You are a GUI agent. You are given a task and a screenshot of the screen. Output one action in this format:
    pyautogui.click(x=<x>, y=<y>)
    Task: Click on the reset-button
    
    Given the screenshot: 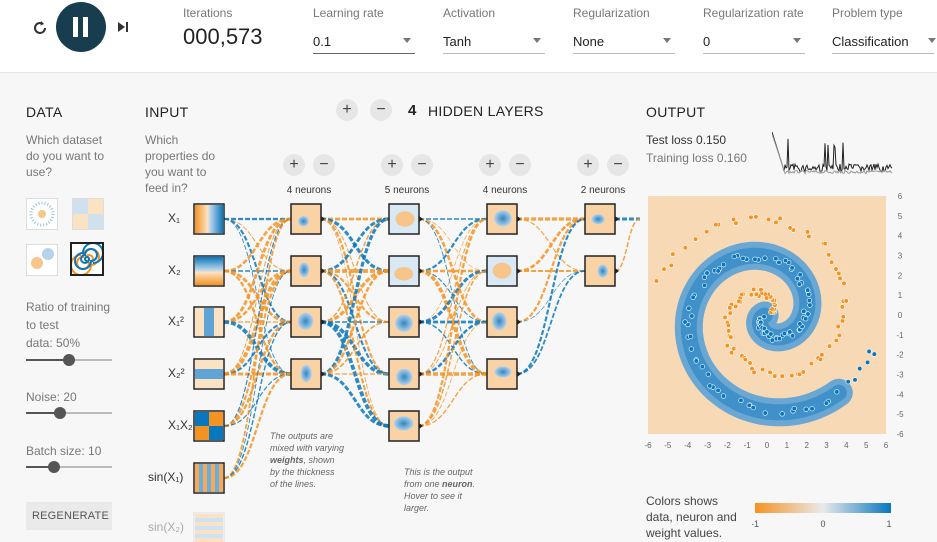 What is the action you would take?
    pyautogui.click(x=40, y=28)
    